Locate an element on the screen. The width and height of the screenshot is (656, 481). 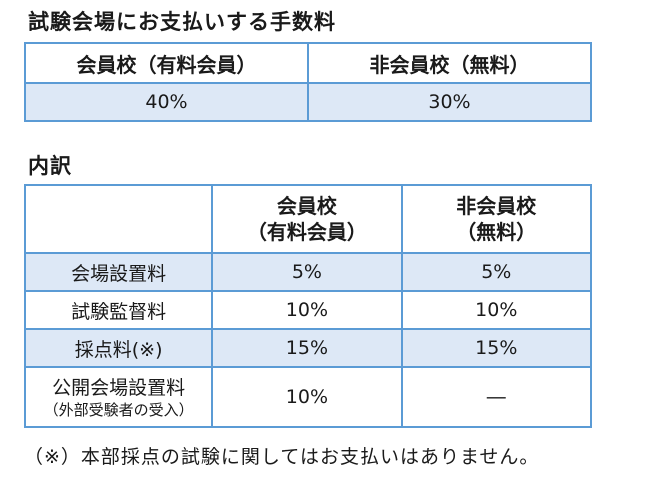
row-member-value: 5% is located at coordinates (307, 272).